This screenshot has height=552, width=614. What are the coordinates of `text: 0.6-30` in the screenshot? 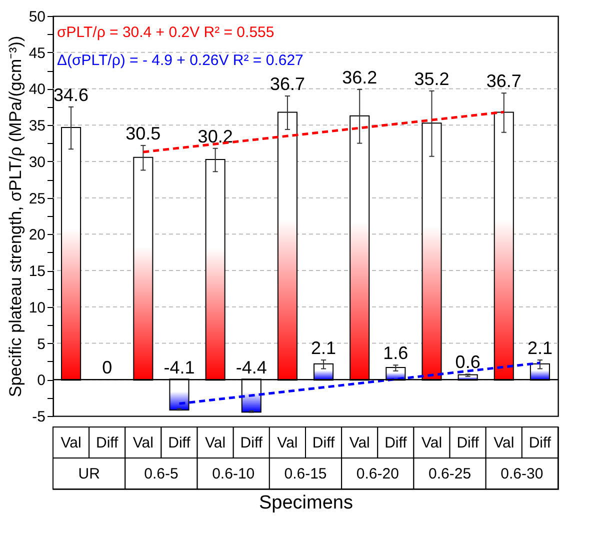 It's located at (522, 474).